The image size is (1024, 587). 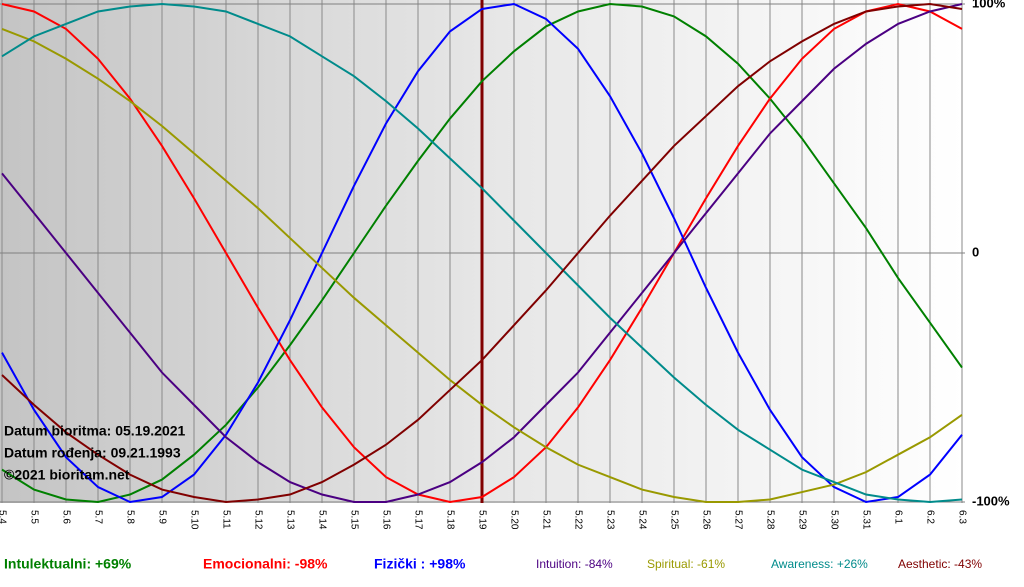 I want to click on x-tick-label: 5.16, so click(x=385, y=520).